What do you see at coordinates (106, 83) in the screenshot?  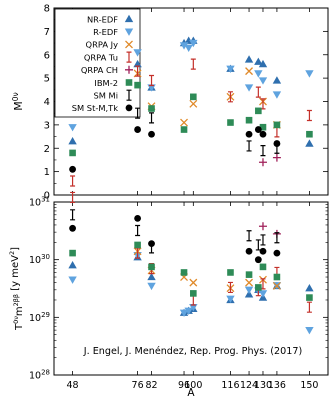 I see `legend-label: IBM-2` at bounding box center [106, 83].